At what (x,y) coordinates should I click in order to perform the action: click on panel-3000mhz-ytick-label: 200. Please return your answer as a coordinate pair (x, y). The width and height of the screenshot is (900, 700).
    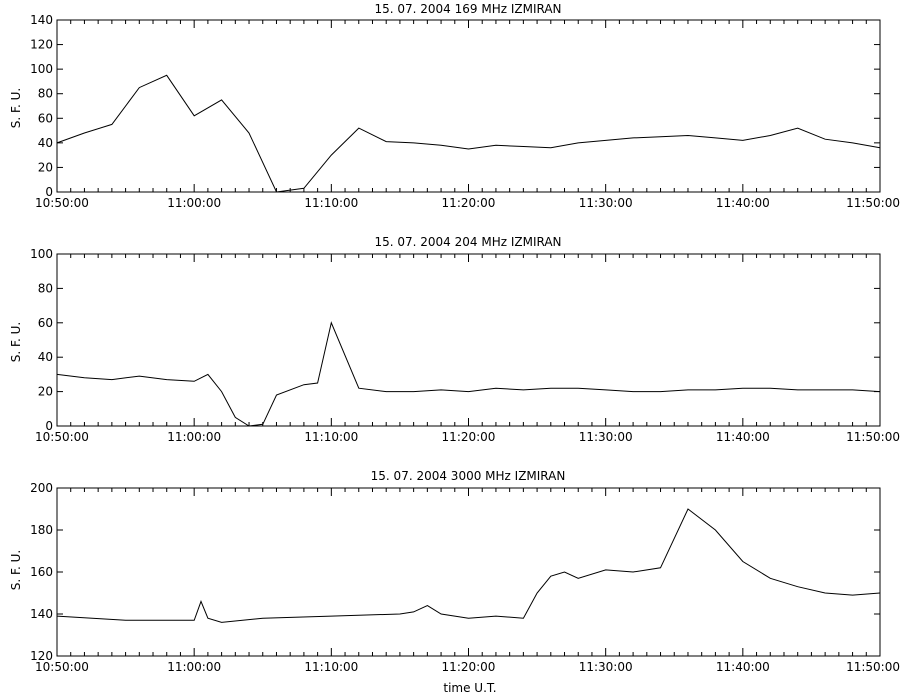
    Looking at the image, I should click on (41, 488).